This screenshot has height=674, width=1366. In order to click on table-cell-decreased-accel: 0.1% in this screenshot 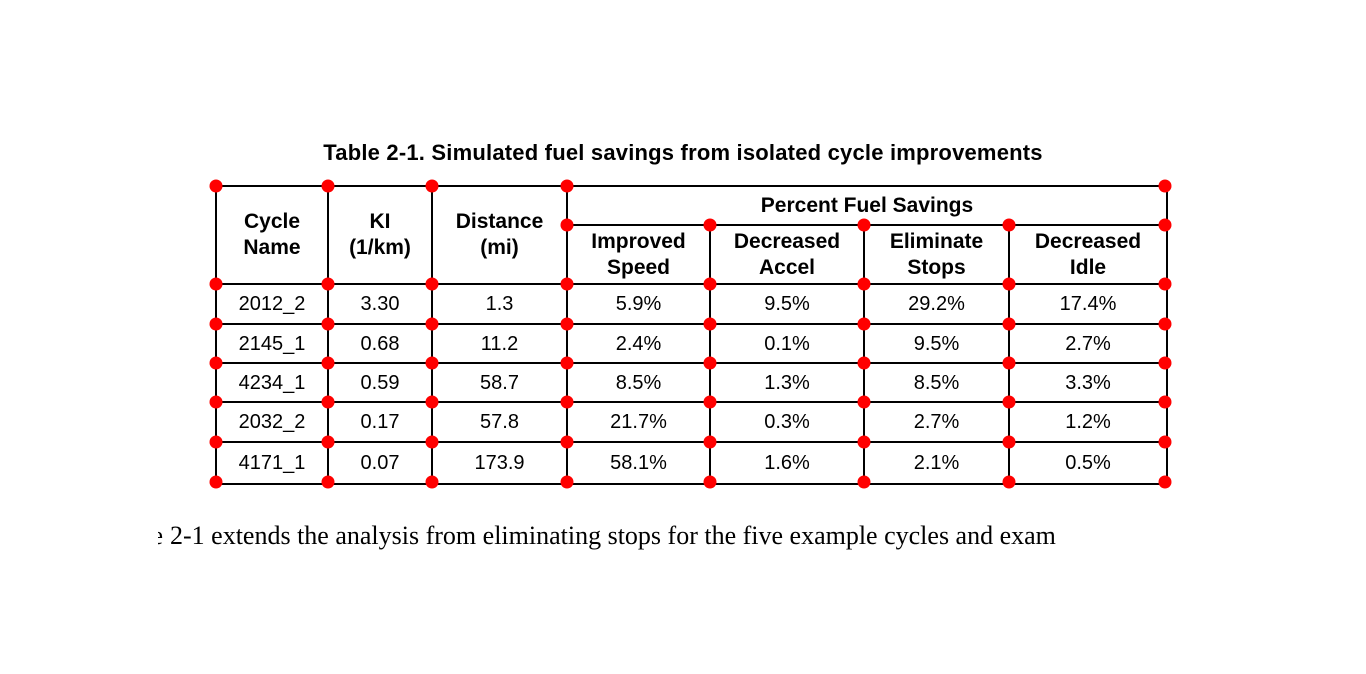, I will do `click(788, 344)`.